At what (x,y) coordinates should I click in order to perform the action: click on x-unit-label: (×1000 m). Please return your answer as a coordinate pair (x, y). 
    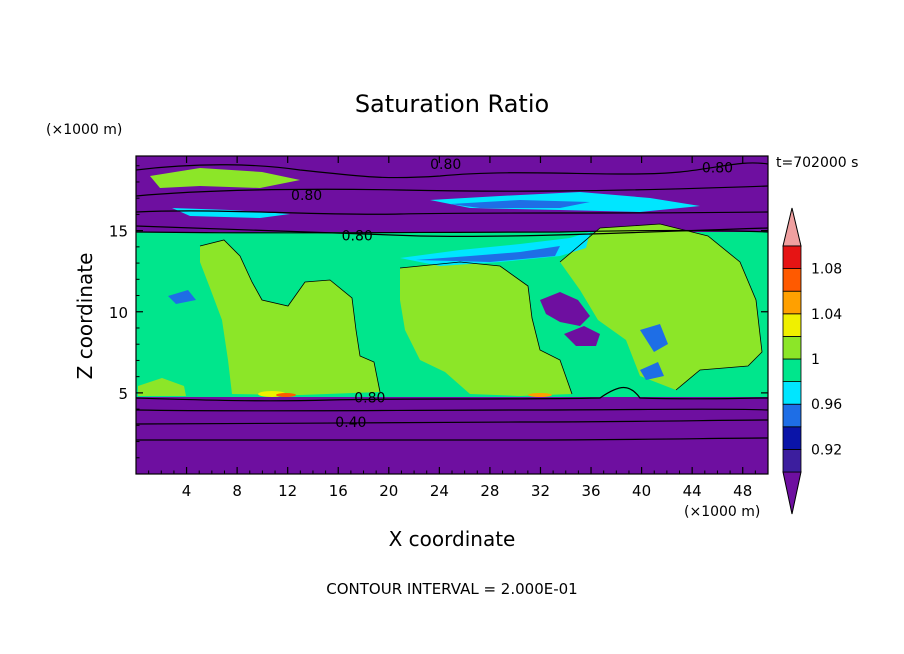
    Looking at the image, I should click on (722, 512).